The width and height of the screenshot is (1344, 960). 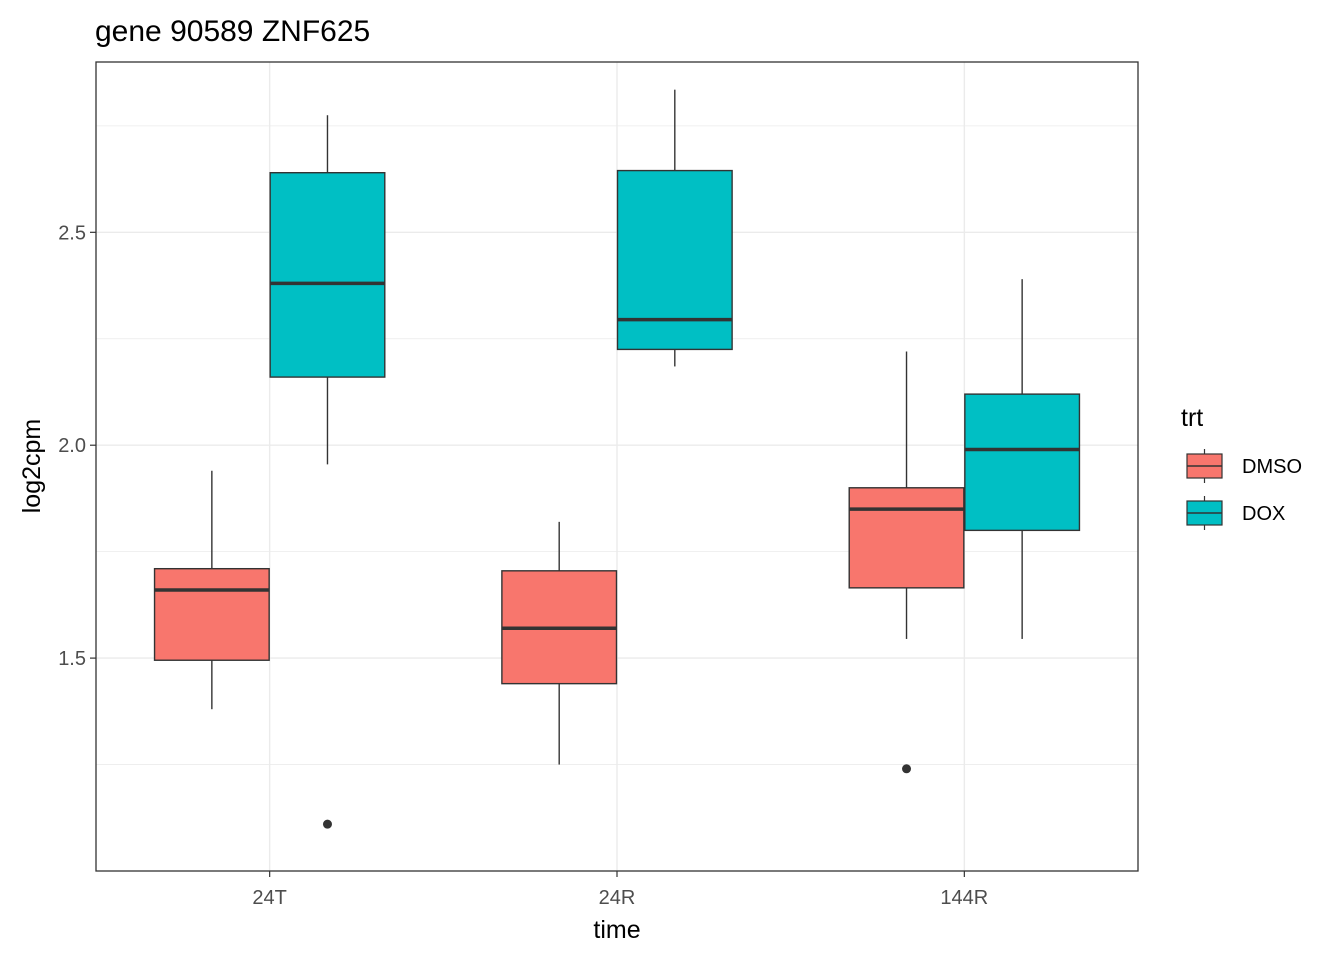 I want to click on x-tick-label: 144R, so click(x=964, y=898).